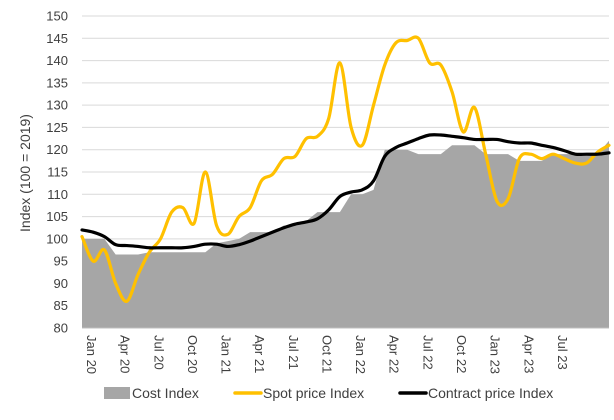 This screenshot has height=420, width=614. Describe the element at coordinates (192, 354) in the screenshot. I see `x-tick-label-oct-20: Oct 20` at that location.